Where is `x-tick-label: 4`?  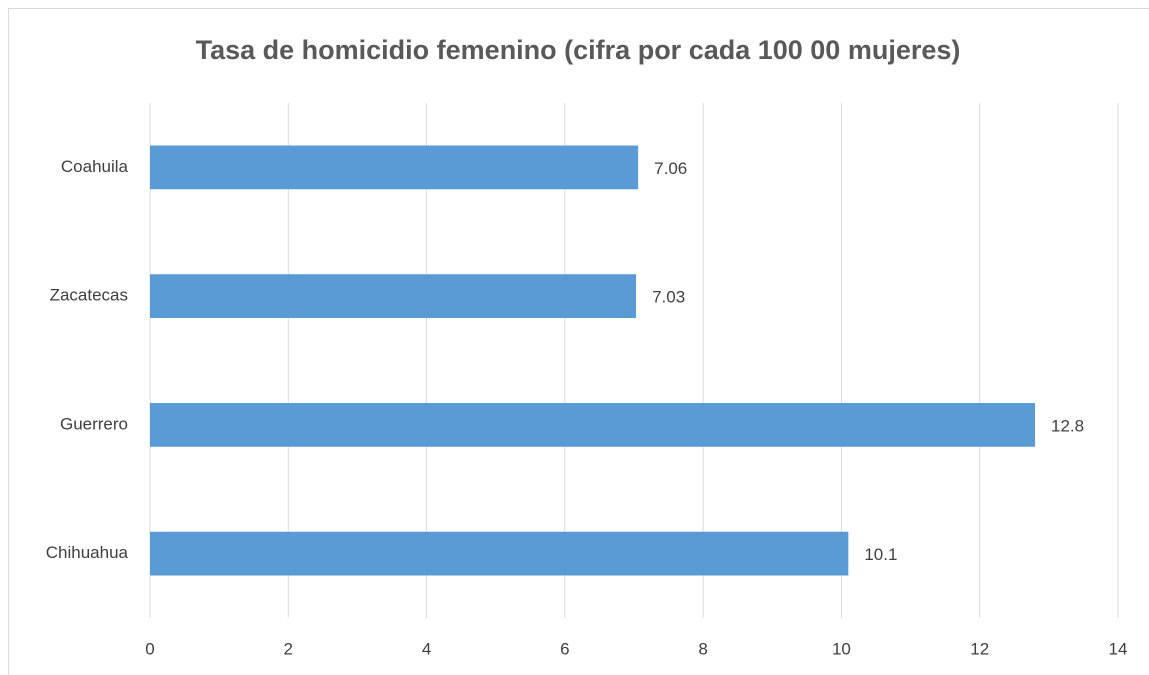
x-tick-label: 4 is located at coordinates (426, 648).